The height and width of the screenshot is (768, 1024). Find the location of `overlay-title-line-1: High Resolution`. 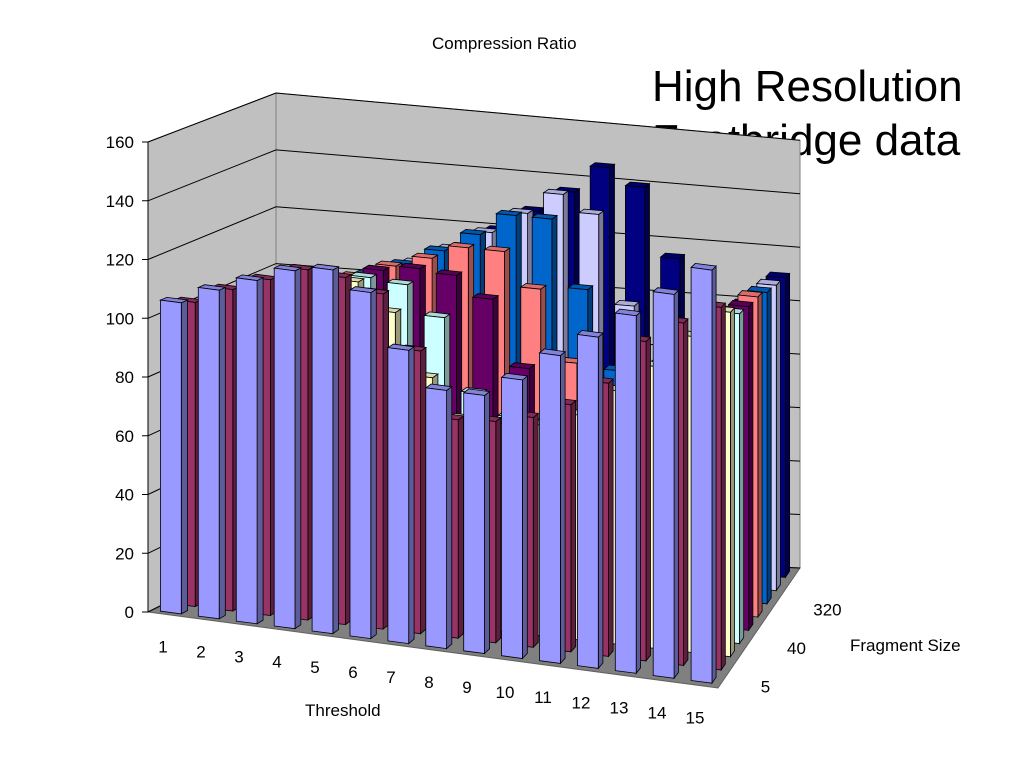

overlay-title-line-1: High Resolution is located at coordinates (807, 86).